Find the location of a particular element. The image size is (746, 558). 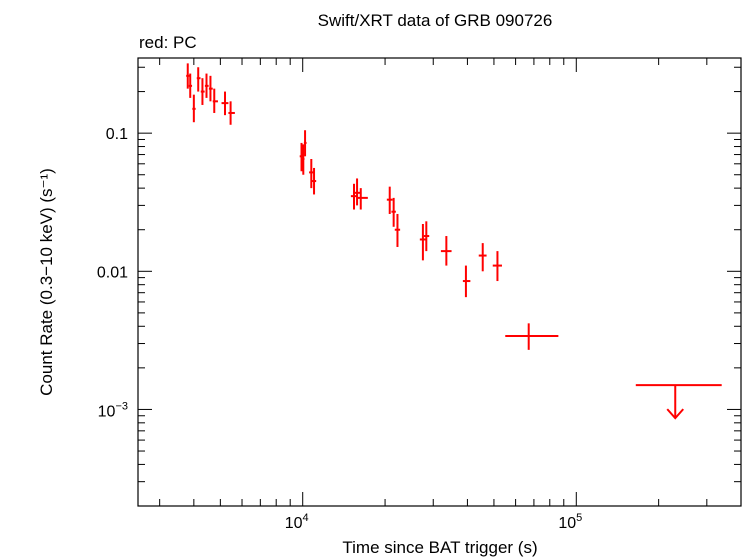

y-tick-label: 0.1 is located at coordinates (117, 134).